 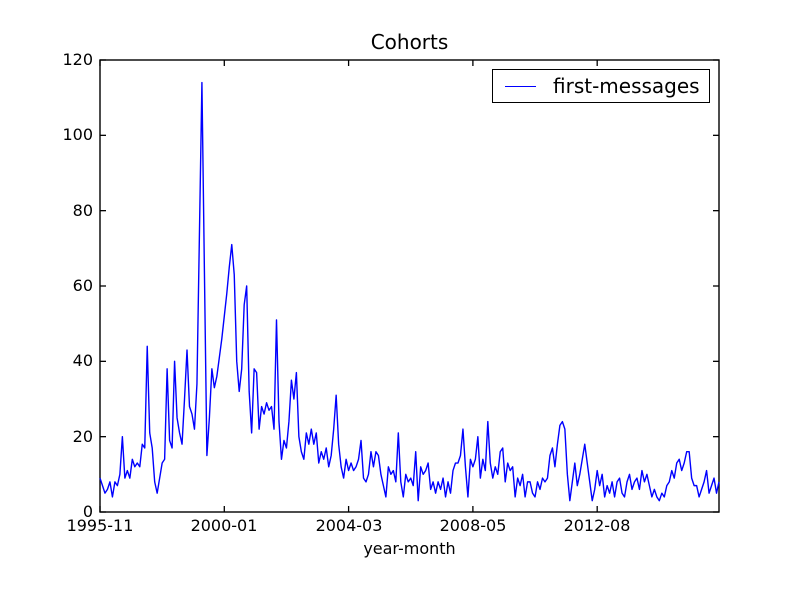 What do you see at coordinates (87, 511) in the screenshot?
I see `y-tick-label-0: 0` at bounding box center [87, 511].